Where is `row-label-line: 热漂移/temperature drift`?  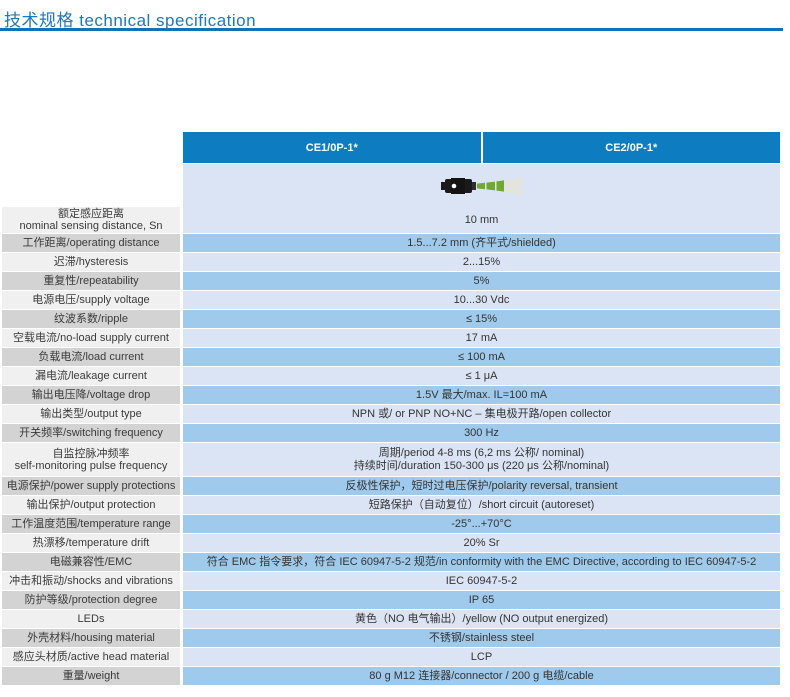
row-label-line: 热漂移/temperature drift is located at coordinates (91, 543).